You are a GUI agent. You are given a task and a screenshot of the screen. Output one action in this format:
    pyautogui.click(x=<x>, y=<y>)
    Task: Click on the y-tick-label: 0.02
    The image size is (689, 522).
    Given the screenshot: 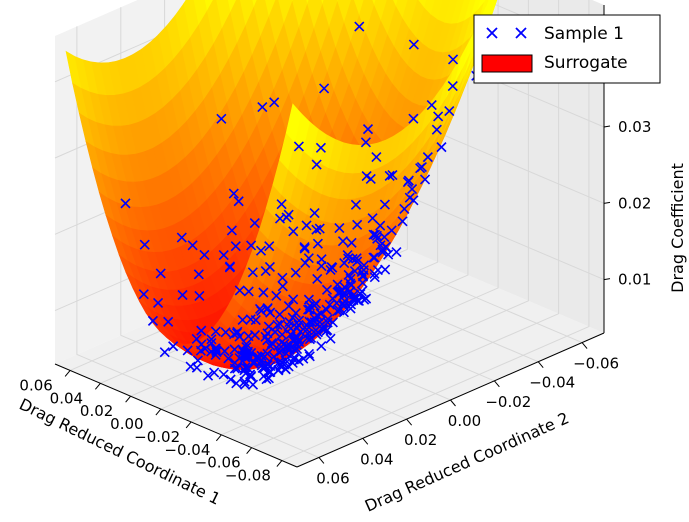 What is the action you would take?
    pyautogui.click(x=420, y=440)
    